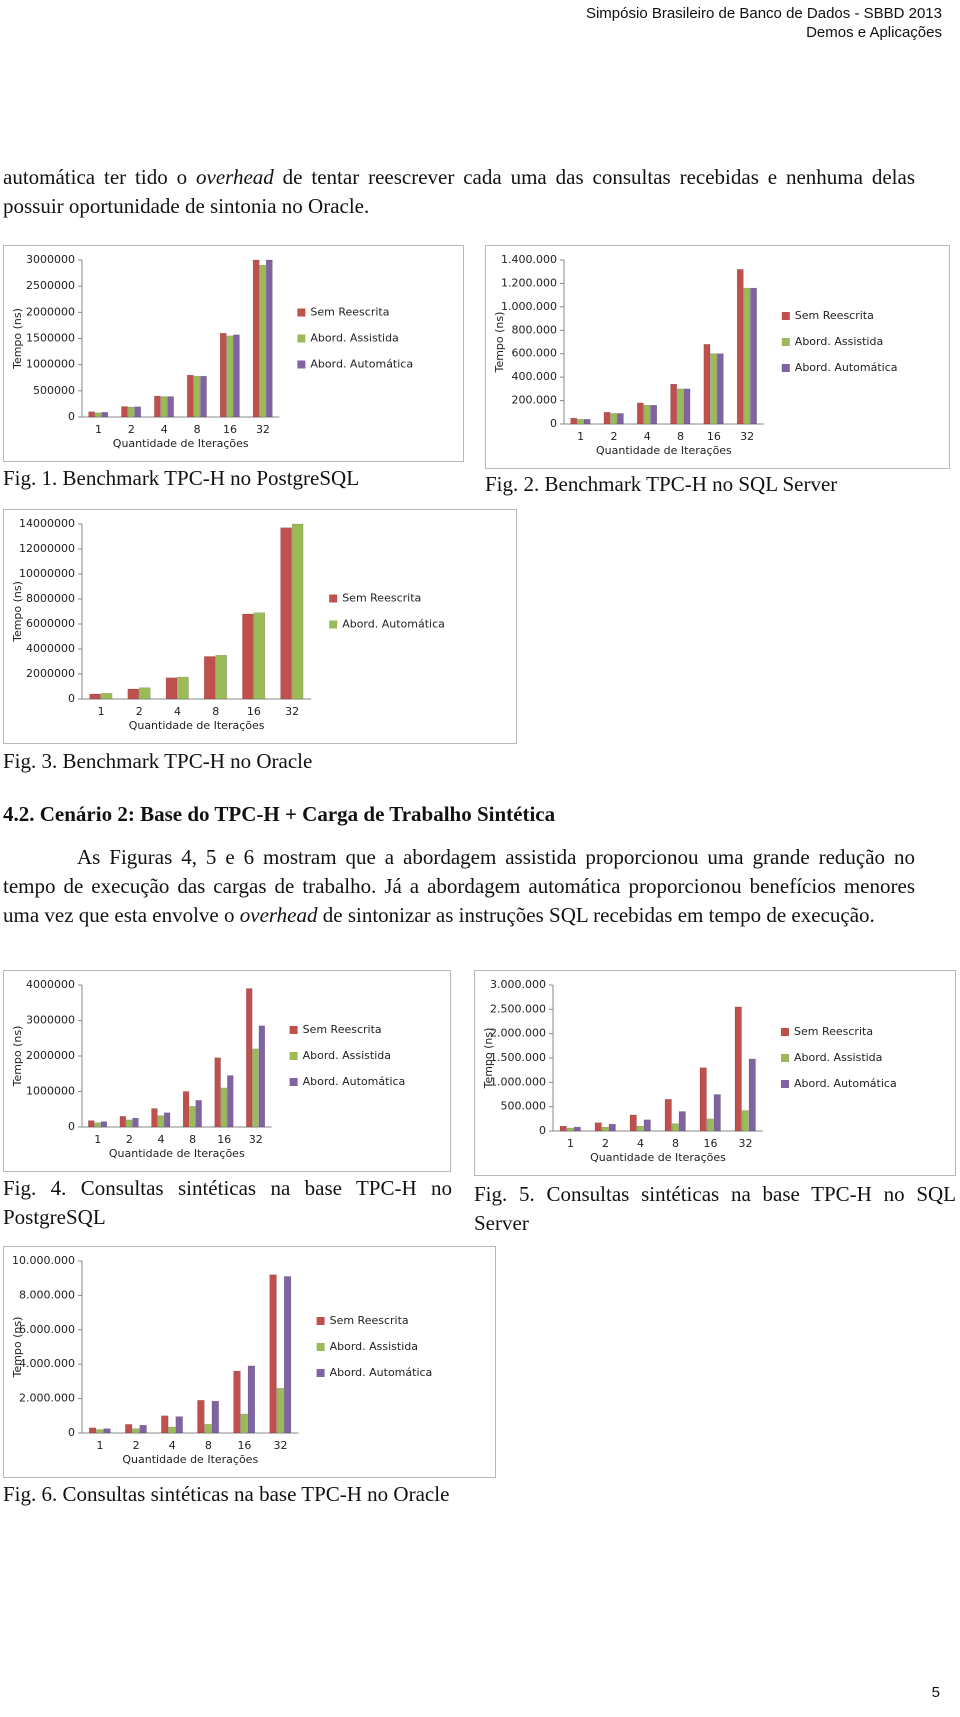 The height and width of the screenshot is (1717, 960). What do you see at coordinates (254, 711) in the screenshot?
I see `x-tick-label: 16` at bounding box center [254, 711].